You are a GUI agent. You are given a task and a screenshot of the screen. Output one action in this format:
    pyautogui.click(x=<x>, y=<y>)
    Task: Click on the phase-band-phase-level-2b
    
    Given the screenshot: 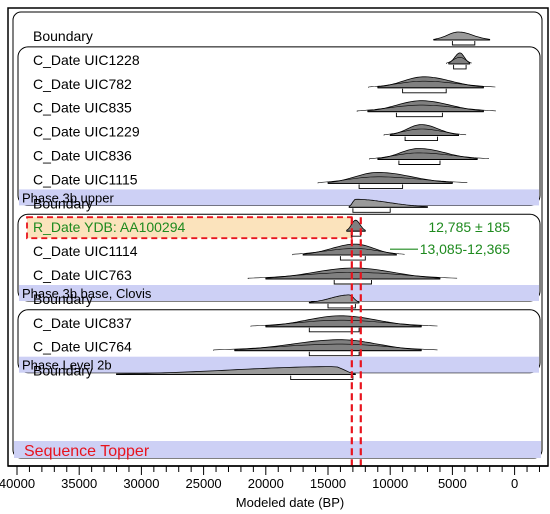 What is the action you would take?
    pyautogui.click(x=279, y=364)
    